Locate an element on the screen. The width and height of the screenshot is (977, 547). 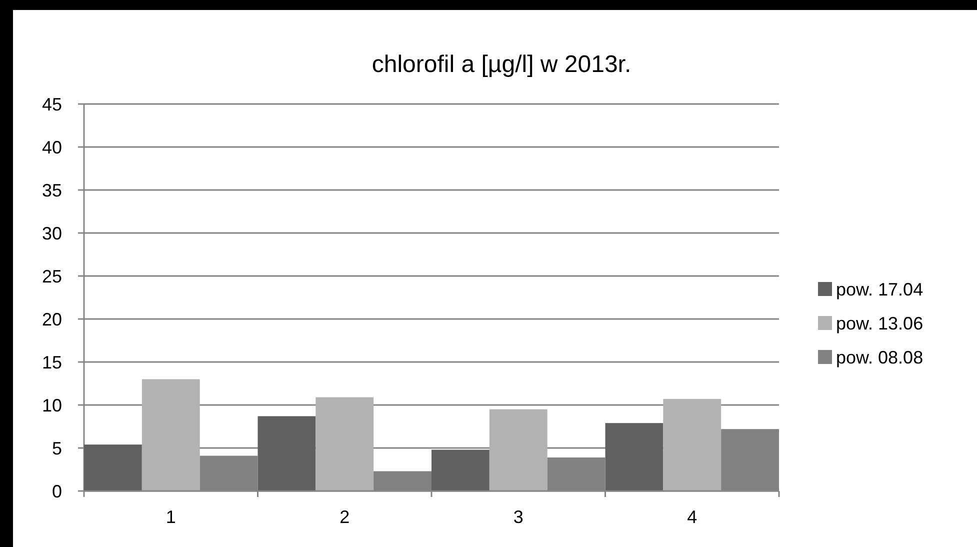
x-tick-label: 4 is located at coordinates (692, 517).